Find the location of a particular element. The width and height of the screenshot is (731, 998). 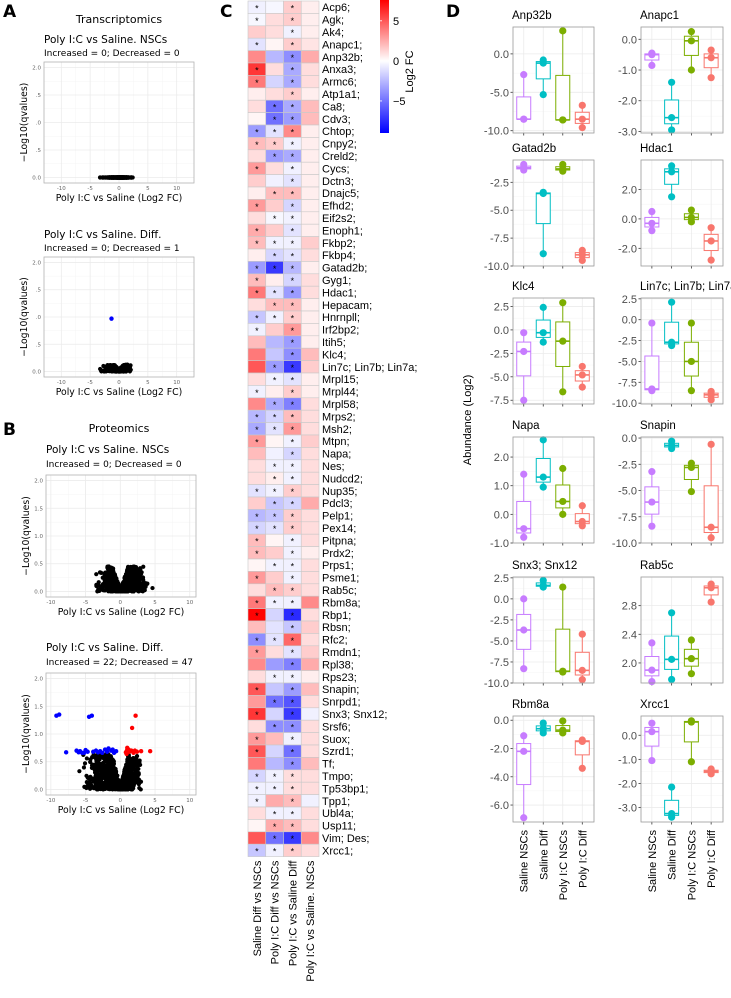

colorbar-tick-label: 0 is located at coordinates (396, 62).